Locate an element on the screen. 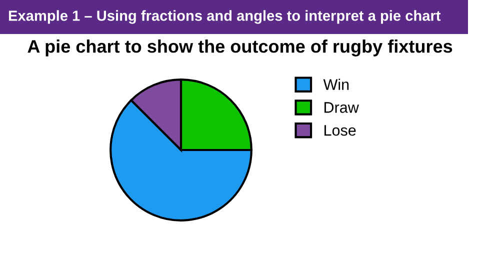 Image resolution: width=480 pixels, height=270 pixels. chart-title: A pie chart to show the outcome of rugby fixtures is located at coordinates (240, 48).